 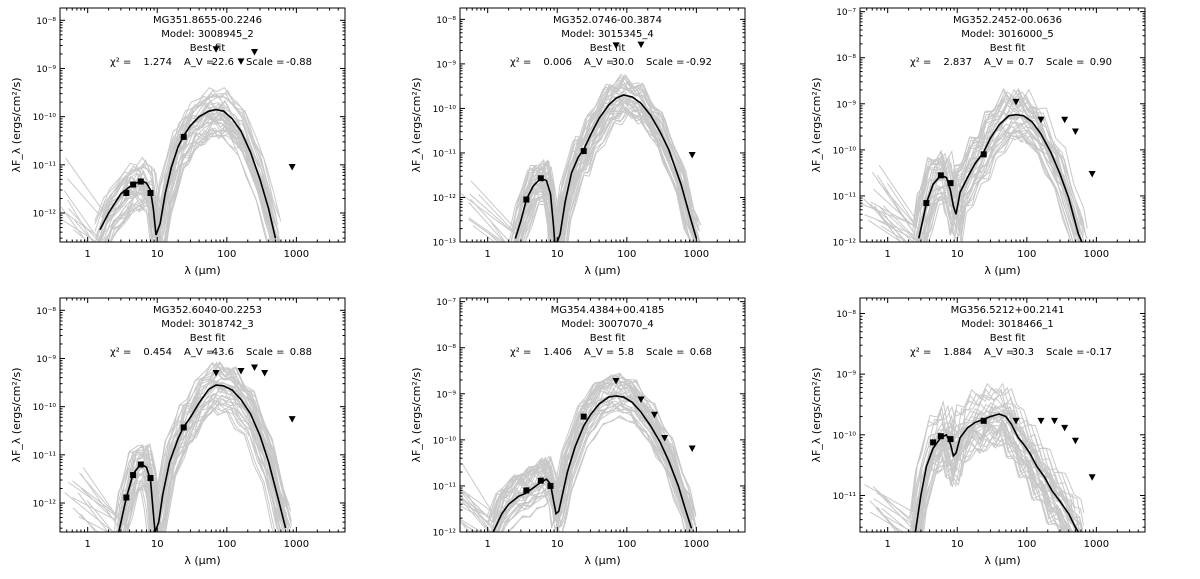 What do you see at coordinates (1065, 352) in the screenshot?
I see `scale-label: Scale =` at bounding box center [1065, 352].